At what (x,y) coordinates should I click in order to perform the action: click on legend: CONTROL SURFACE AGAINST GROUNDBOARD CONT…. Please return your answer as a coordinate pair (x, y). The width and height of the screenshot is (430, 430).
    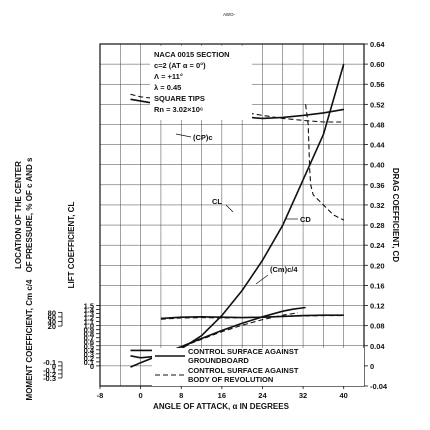
    Looking at the image, I should click on (258, 366).